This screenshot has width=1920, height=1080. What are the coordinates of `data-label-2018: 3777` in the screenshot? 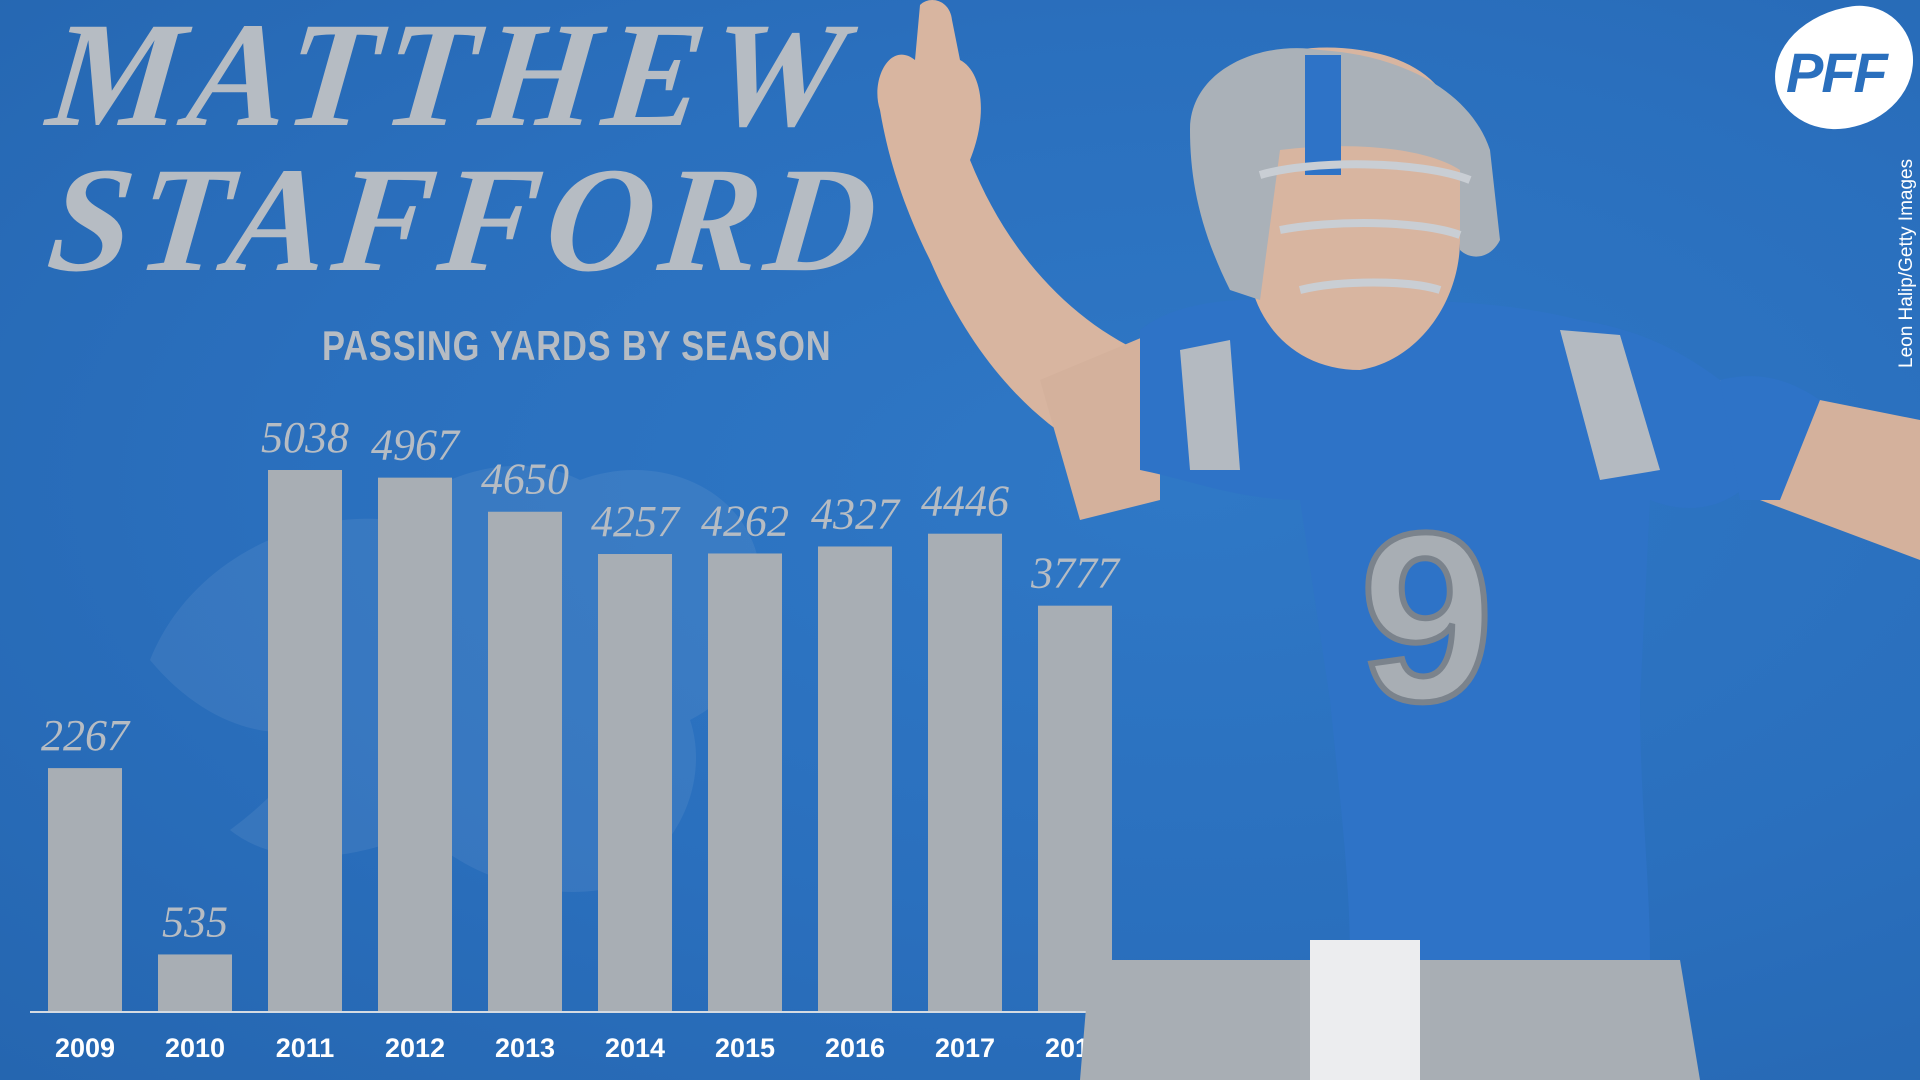 It's located at (1075, 573).